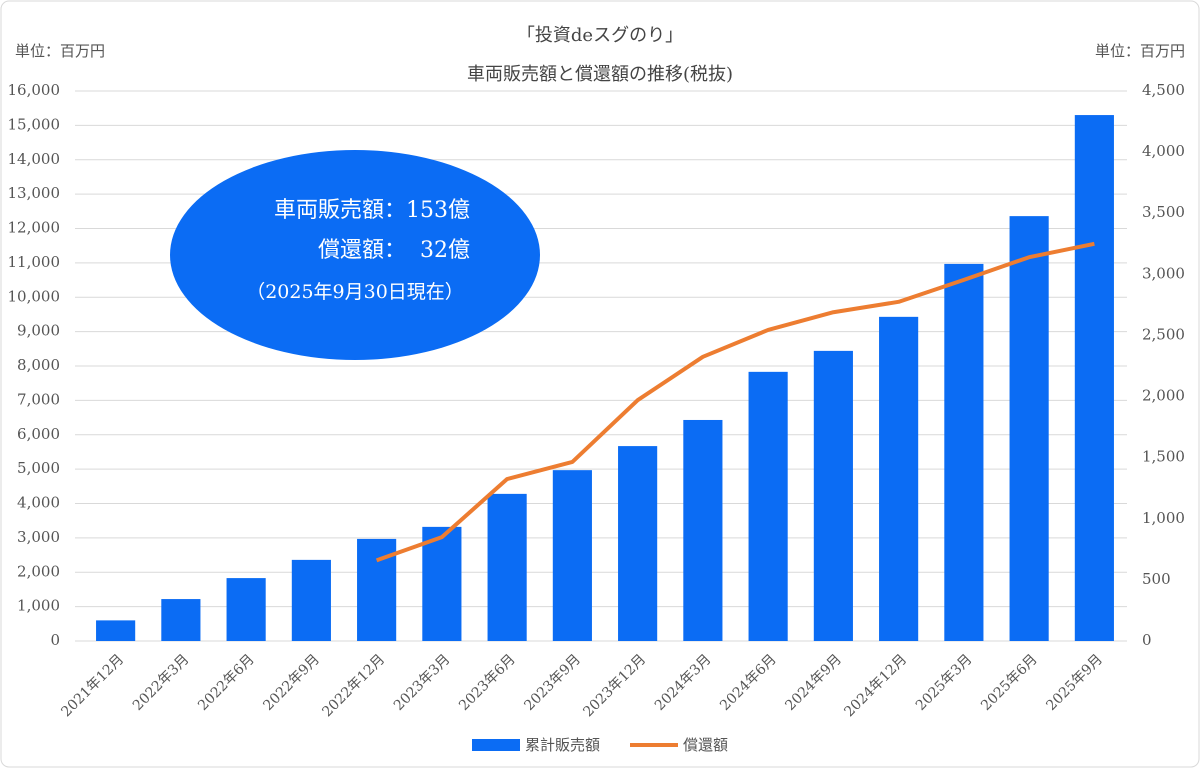 This screenshot has width=1200, height=768. I want to click on y2-tick-label: 2,500, so click(1163, 334).